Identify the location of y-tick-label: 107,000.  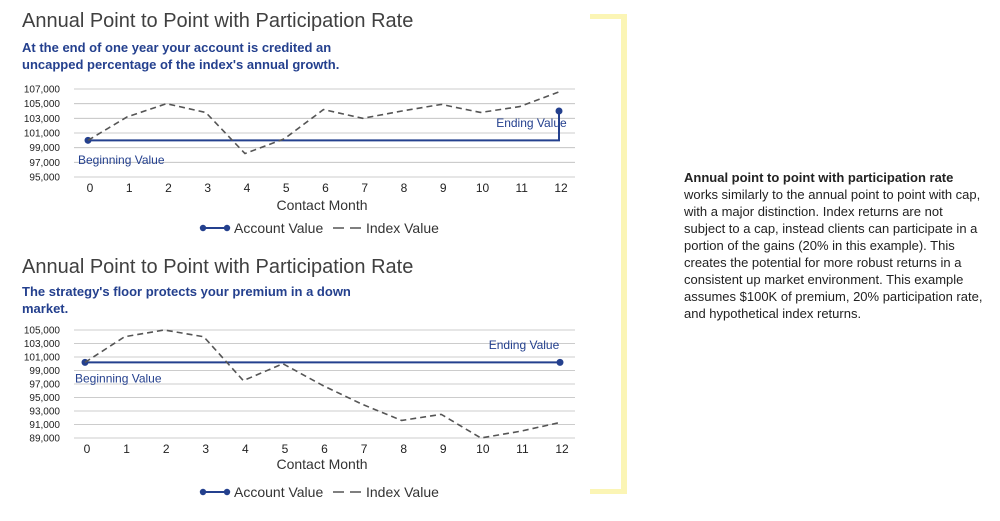
(42, 90).